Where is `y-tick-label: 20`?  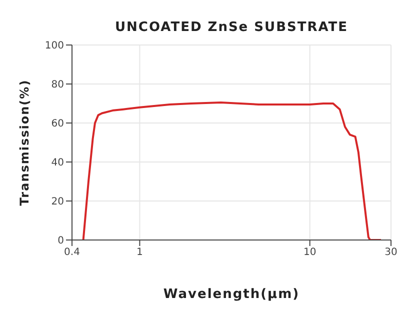 y-tick-label: 20 is located at coordinates (57, 202).